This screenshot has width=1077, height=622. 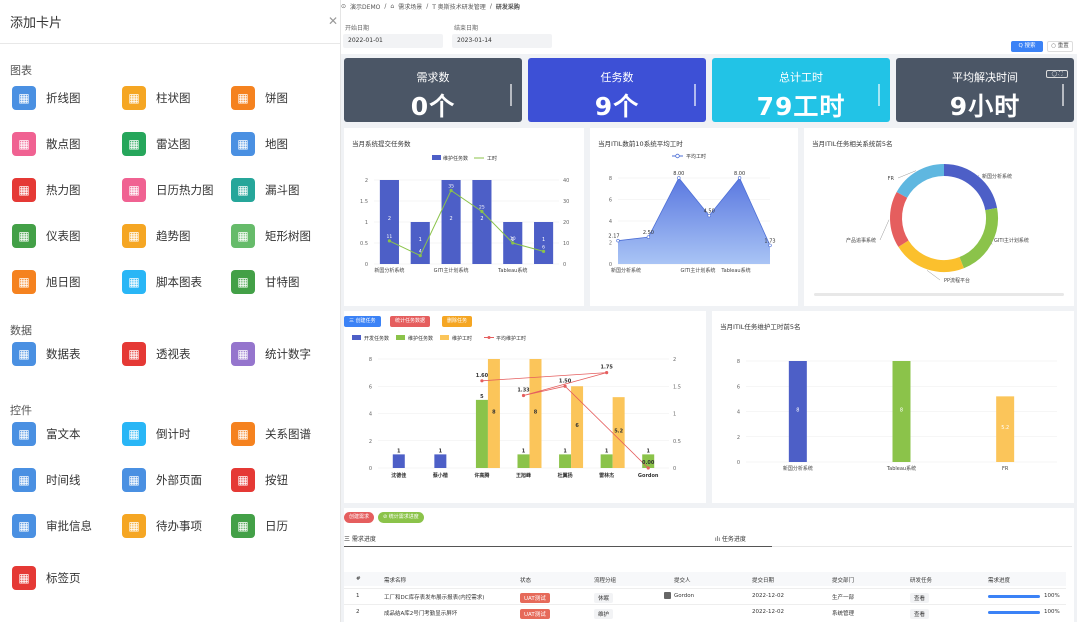 What do you see at coordinates (24, 526) in the screenshot?
I see `approval-icon: ▦` at bounding box center [24, 526].